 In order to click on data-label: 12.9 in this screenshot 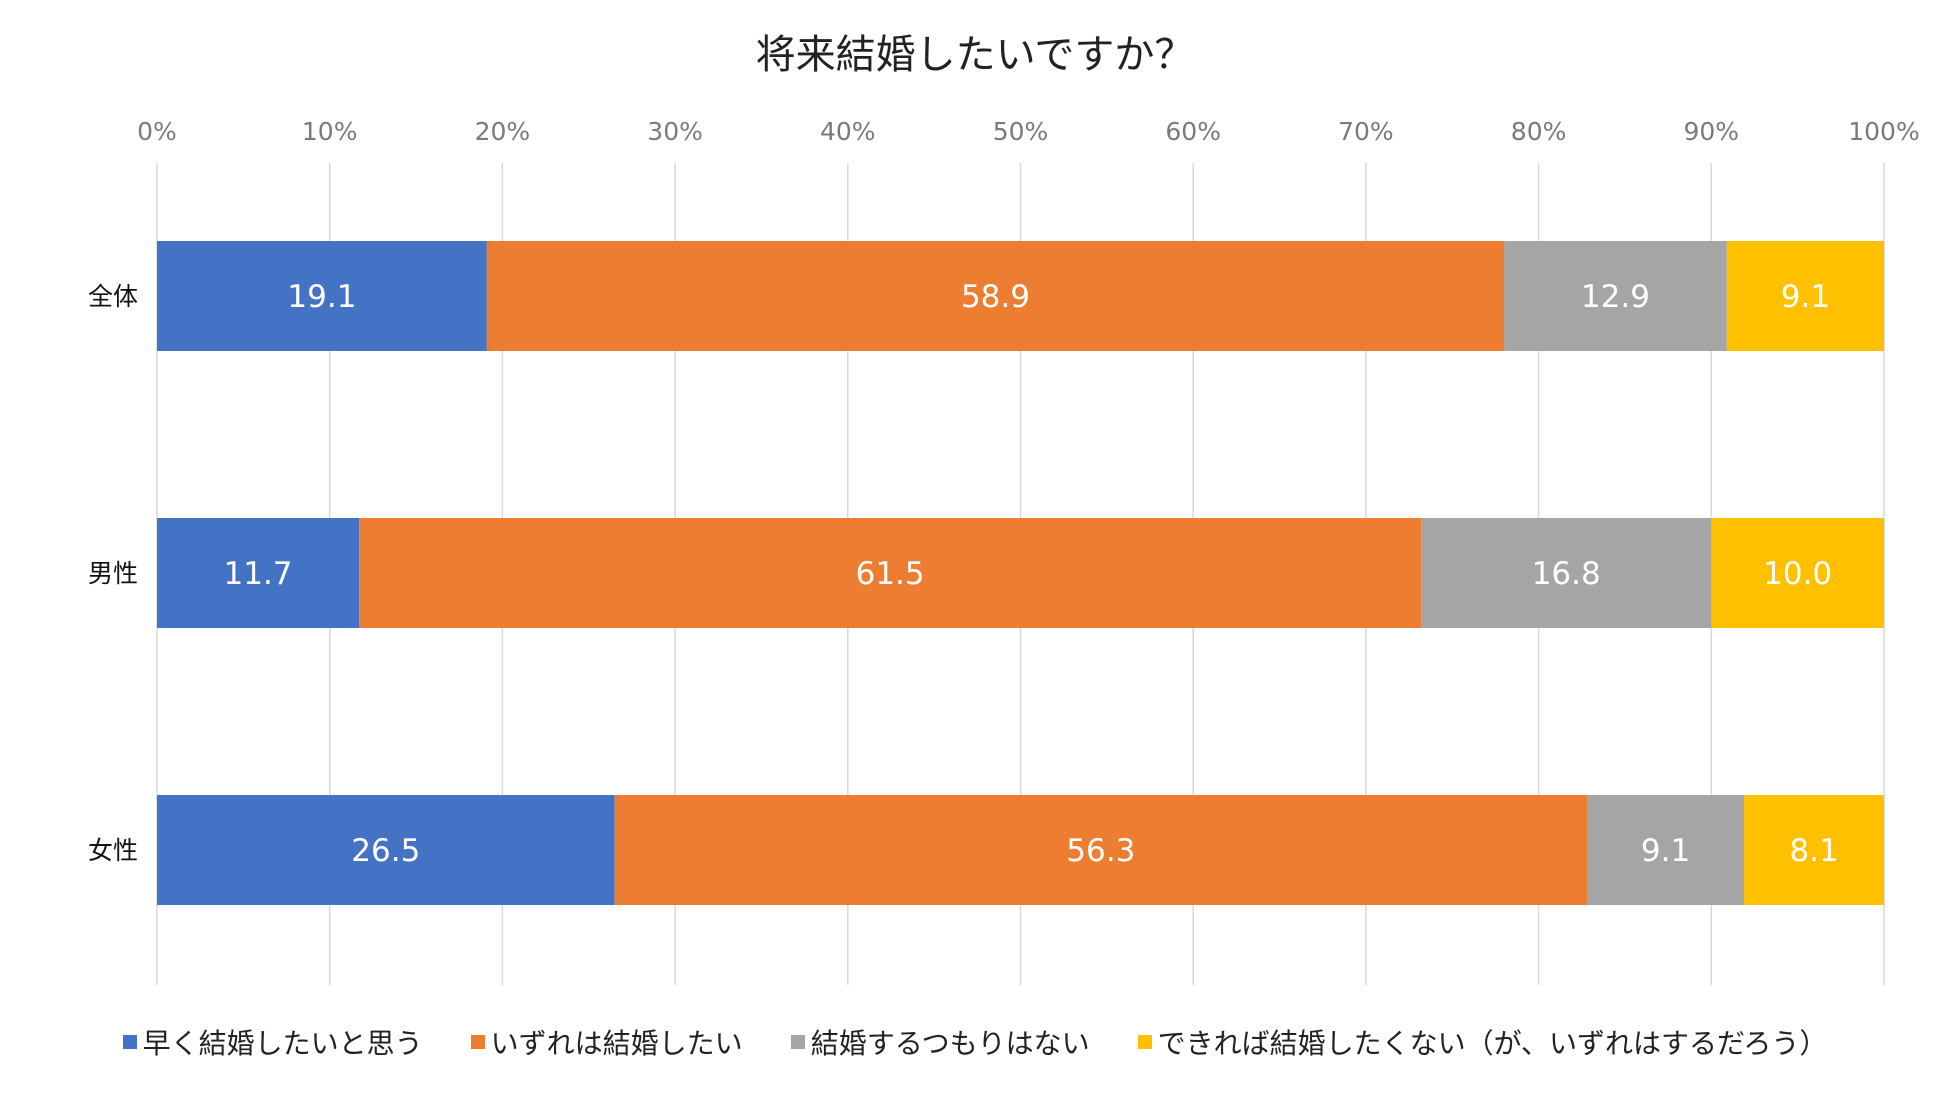, I will do `click(1615, 297)`.